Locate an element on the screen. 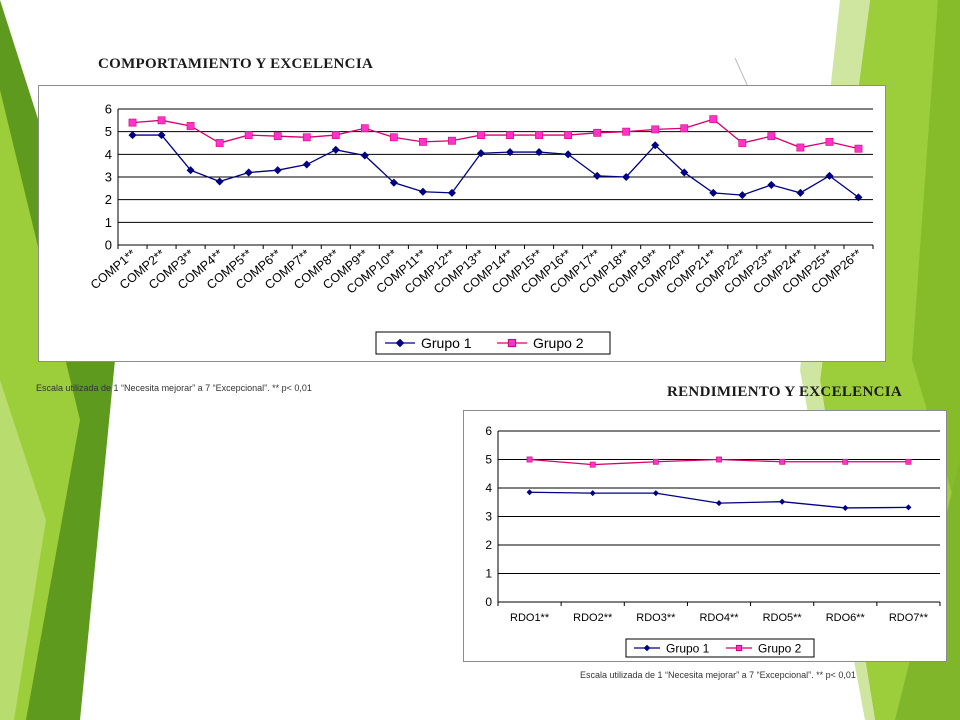 This screenshot has width=960, height=720. bottom-chart-ytick-0: 0 is located at coordinates (488, 602).